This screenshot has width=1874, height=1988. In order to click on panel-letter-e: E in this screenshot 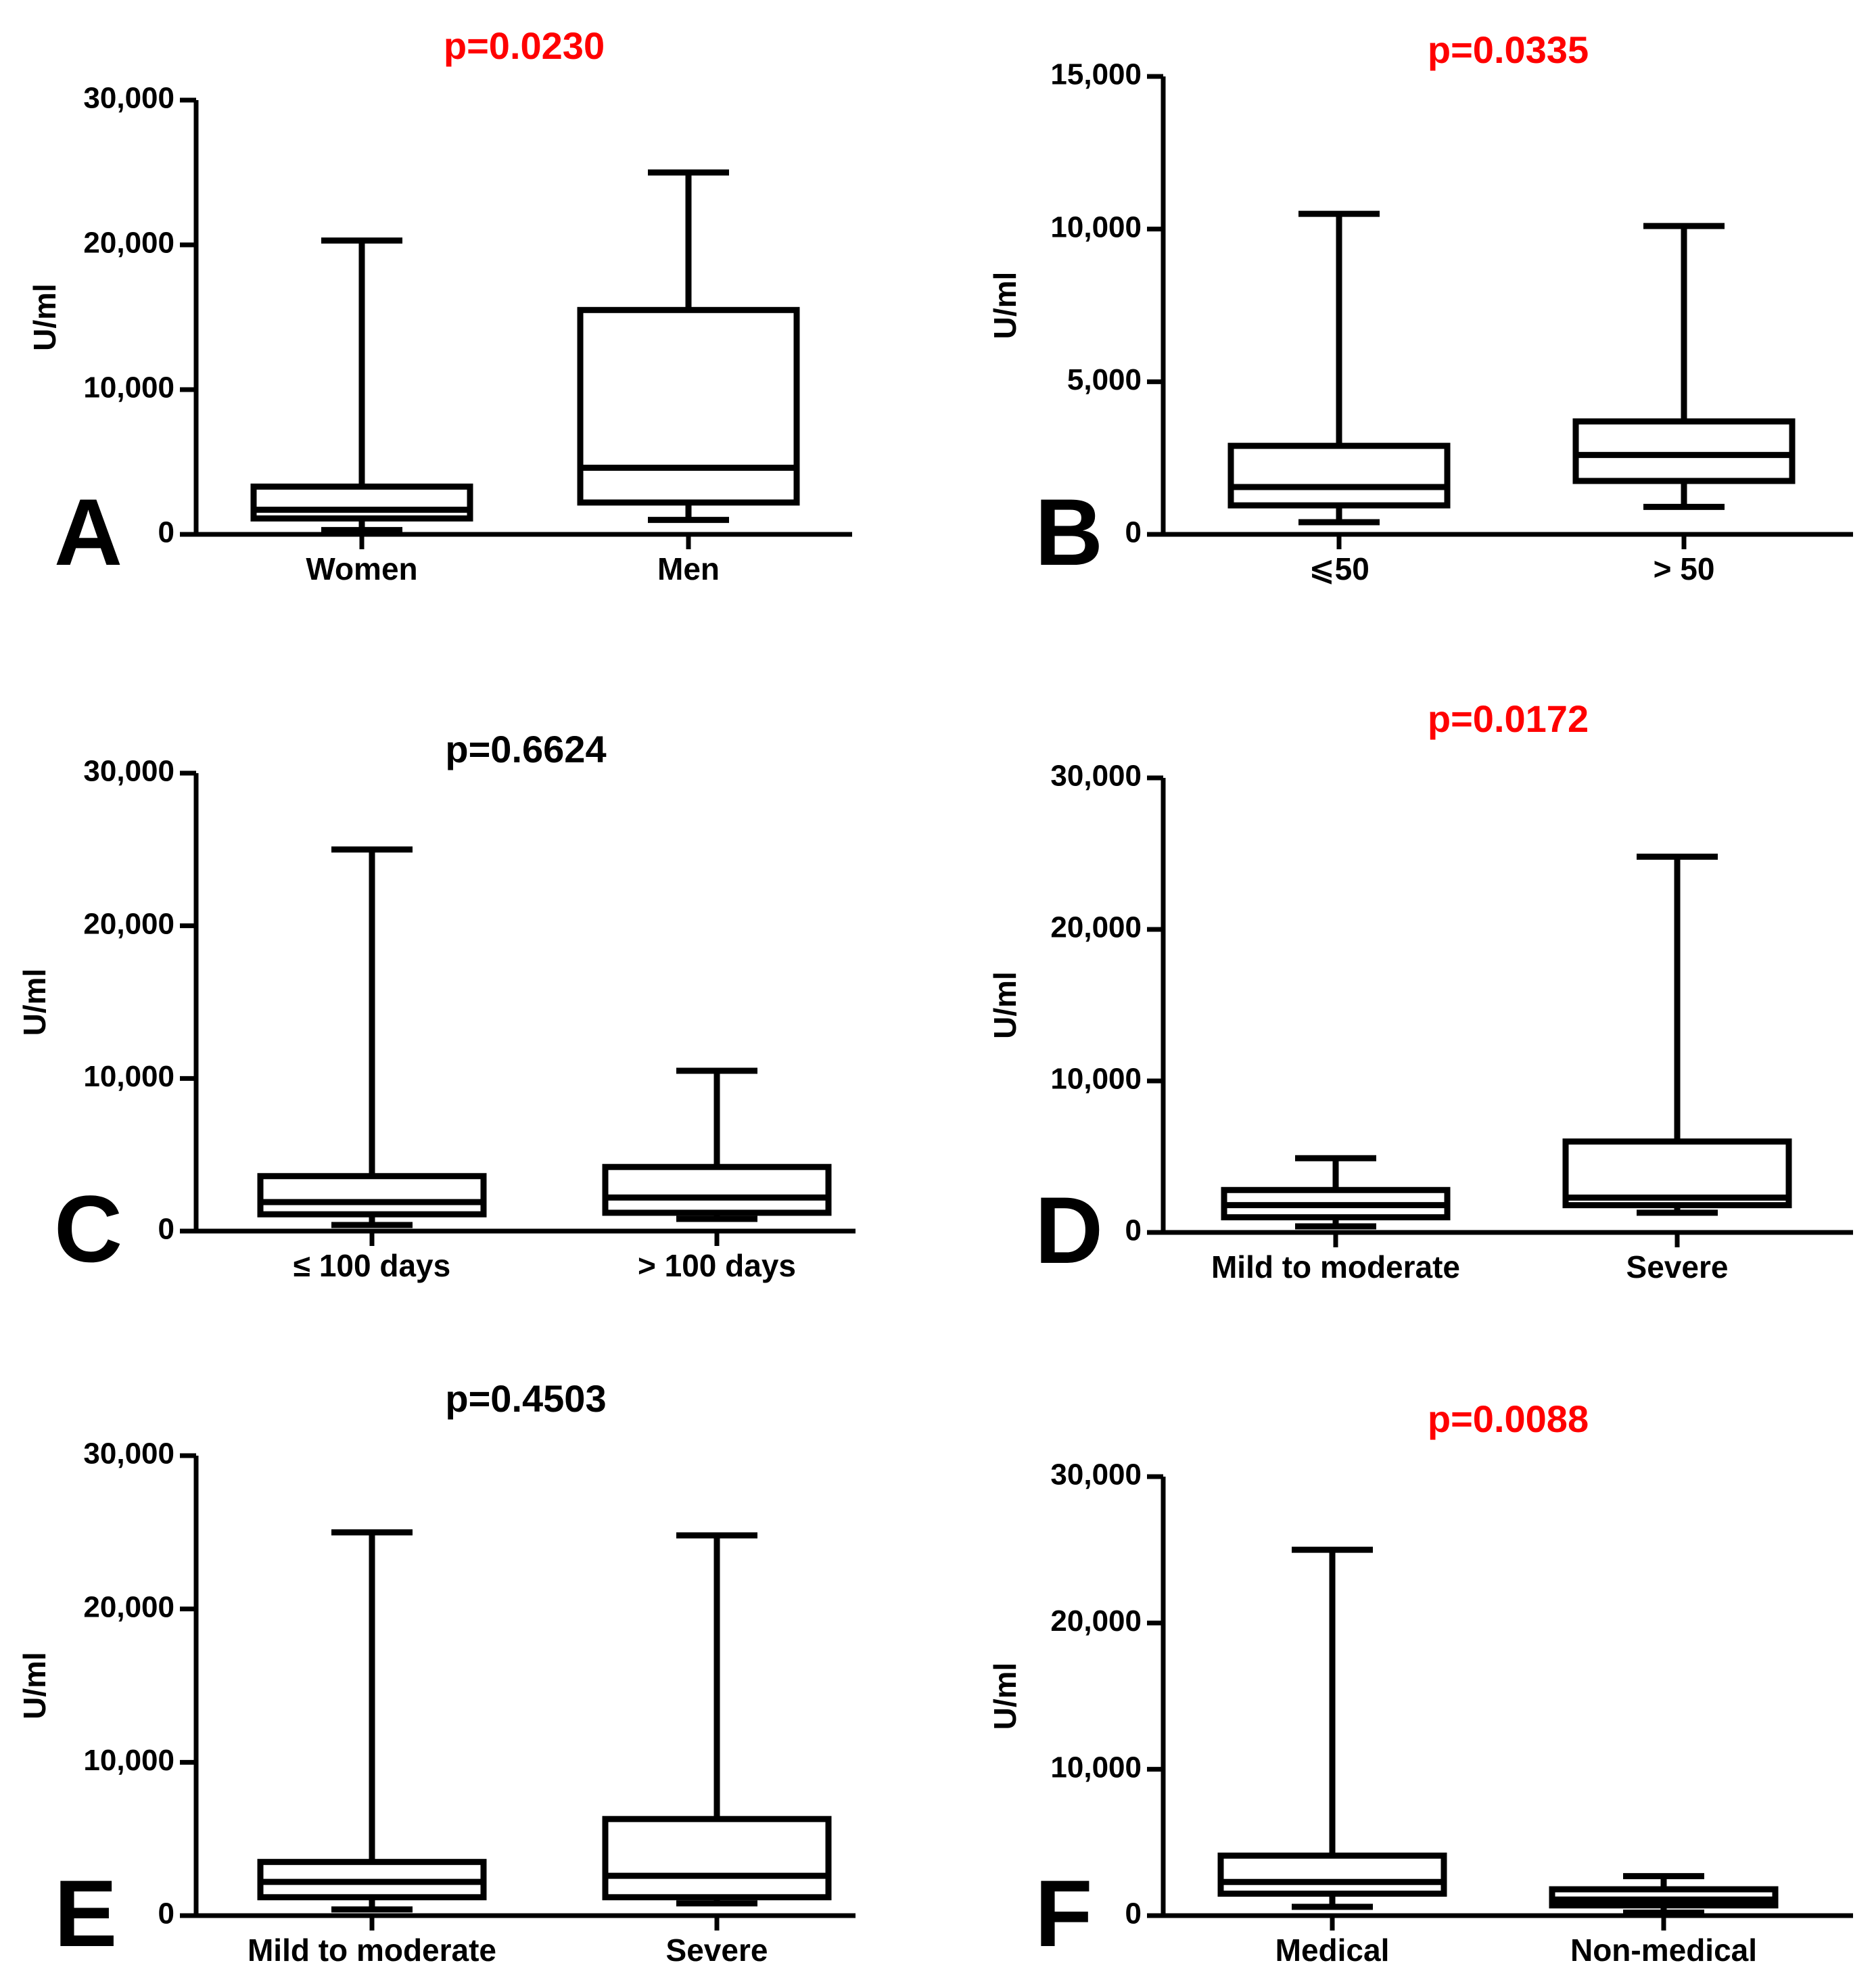, I will do `click(85, 1913)`.